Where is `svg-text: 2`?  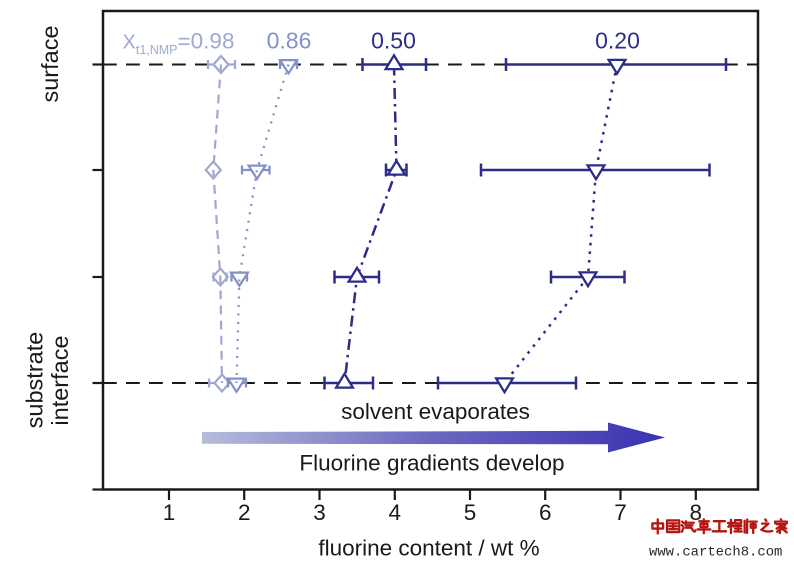 svg-text: 2 is located at coordinates (244, 512).